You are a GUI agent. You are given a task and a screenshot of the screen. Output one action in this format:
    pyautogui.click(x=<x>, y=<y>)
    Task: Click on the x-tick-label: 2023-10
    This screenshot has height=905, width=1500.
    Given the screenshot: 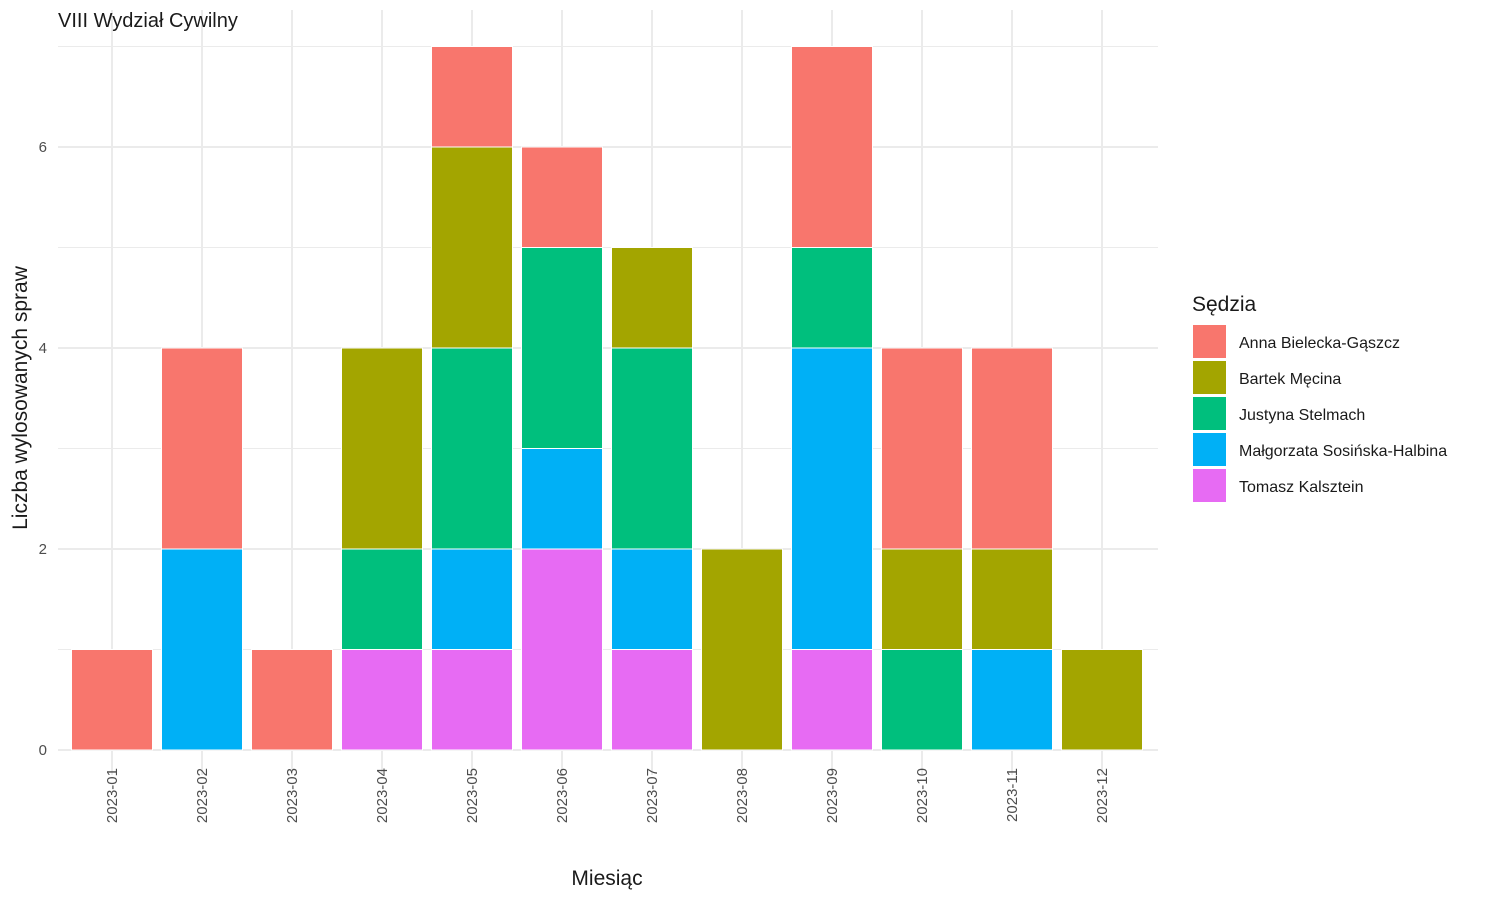 What is the action you would take?
    pyautogui.click(x=922, y=795)
    